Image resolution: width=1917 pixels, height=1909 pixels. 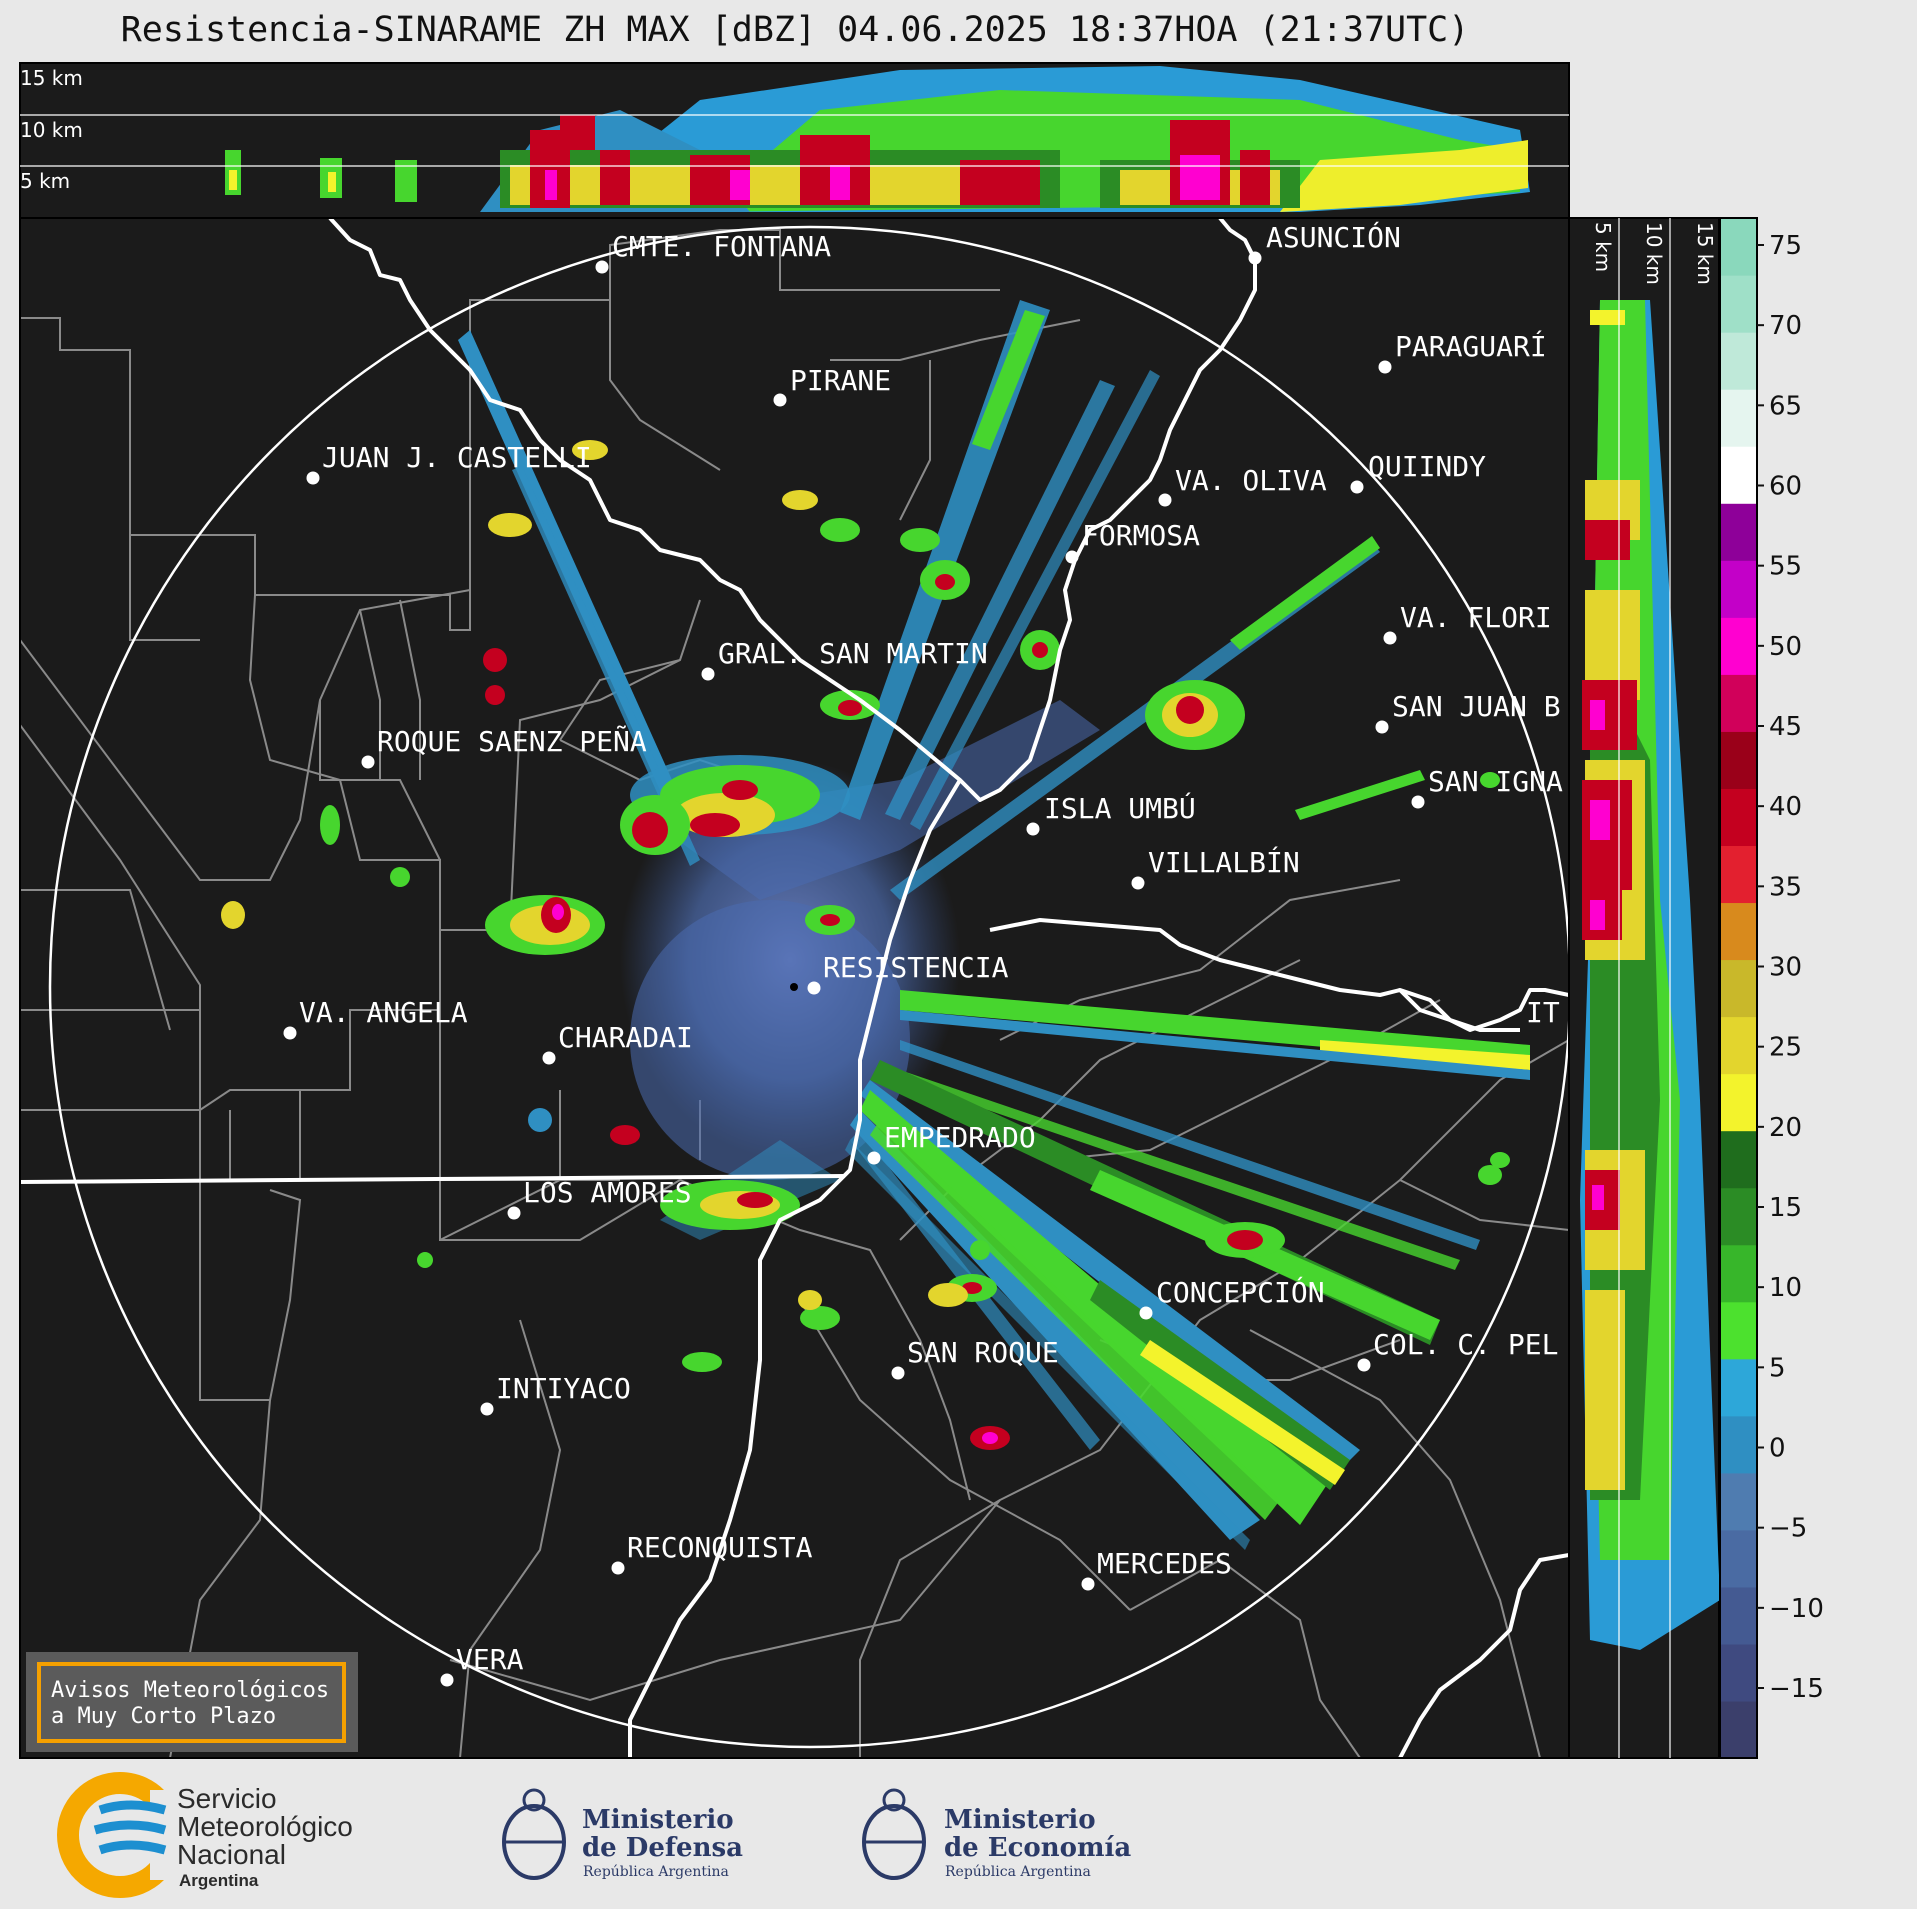 I want to click on place-label-gral-san-martin: GRAL. SAN MARTIN, so click(x=853, y=653).